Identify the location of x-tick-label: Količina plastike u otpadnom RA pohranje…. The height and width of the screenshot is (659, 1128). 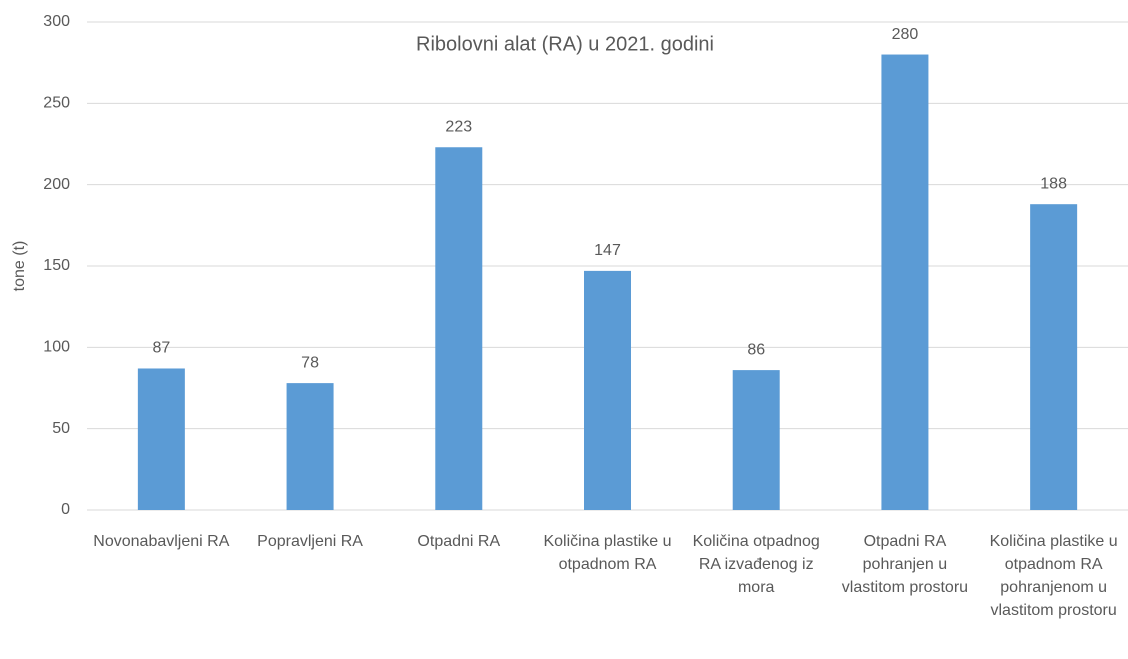
(1053, 576).